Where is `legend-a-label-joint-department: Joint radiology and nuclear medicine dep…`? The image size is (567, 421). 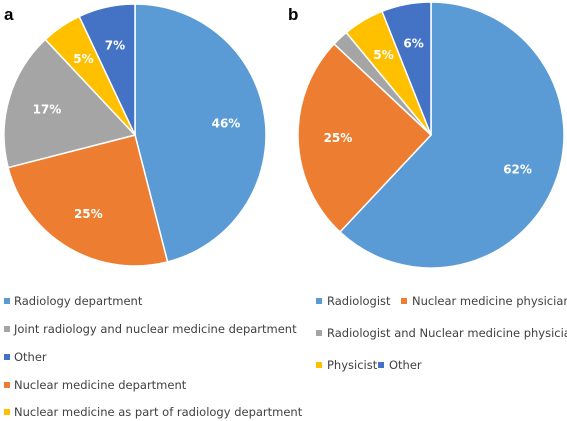
legend-a-label-joint-department: Joint radiology and nuclear medicine dep… is located at coordinates (155, 329).